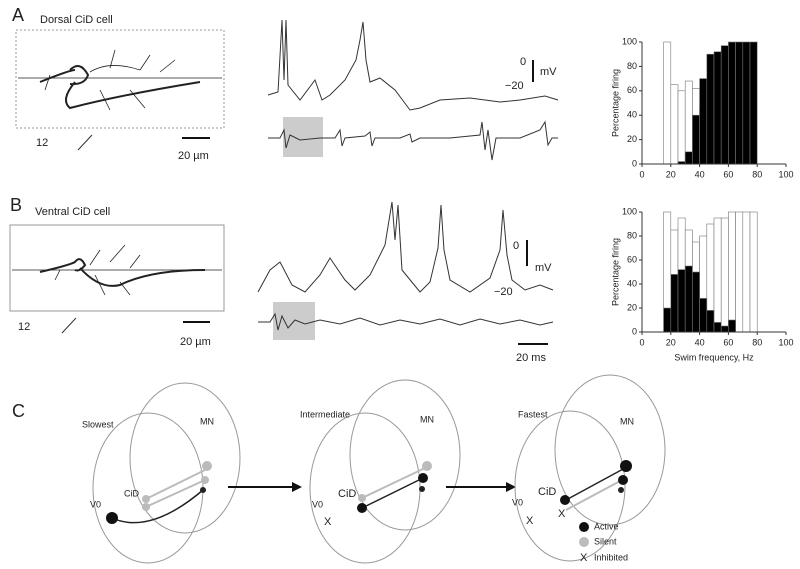  Describe the element at coordinates (385, 471) in the screenshot. I see `circuit-intermediate` at that location.